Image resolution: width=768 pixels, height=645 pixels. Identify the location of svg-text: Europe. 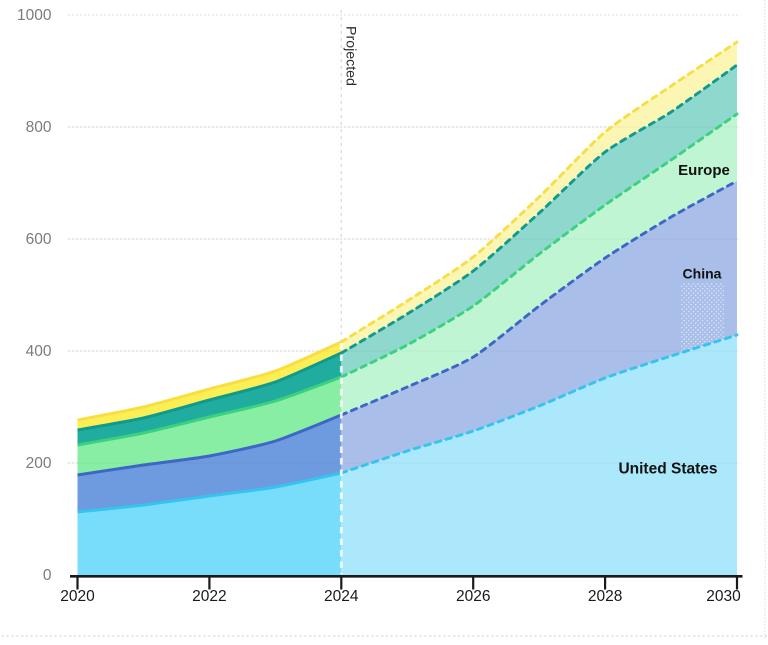
(704, 170).